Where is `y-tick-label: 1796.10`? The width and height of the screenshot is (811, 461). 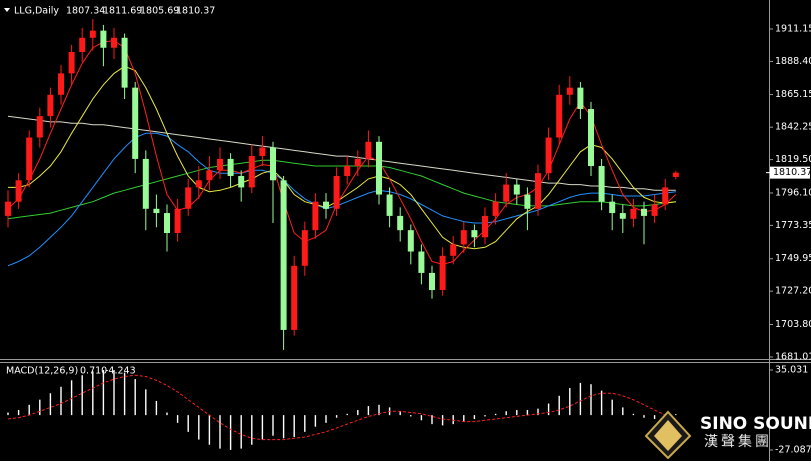 y-tick-label: 1796.10 is located at coordinates (793, 192).